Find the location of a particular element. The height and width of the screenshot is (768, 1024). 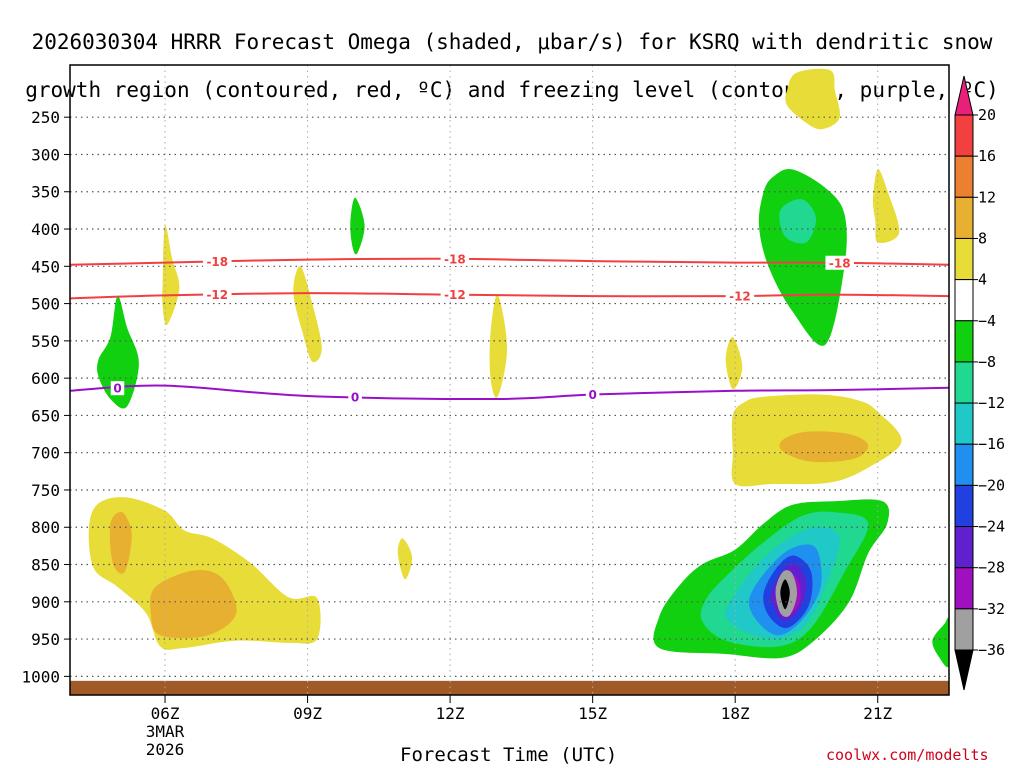

colorbar-tick-label-16: 16 is located at coordinates (987, 156).